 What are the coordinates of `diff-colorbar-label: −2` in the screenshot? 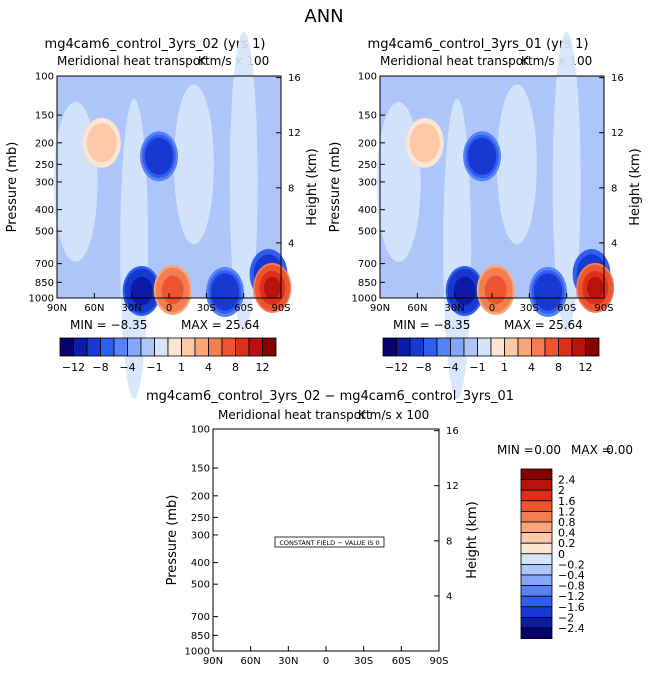 It's located at (566, 617).